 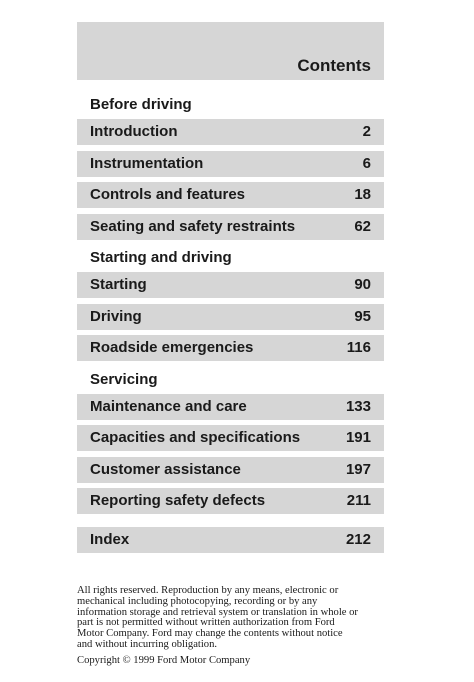 What do you see at coordinates (362, 316) in the screenshot?
I see `entry-page: 95` at bounding box center [362, 316].